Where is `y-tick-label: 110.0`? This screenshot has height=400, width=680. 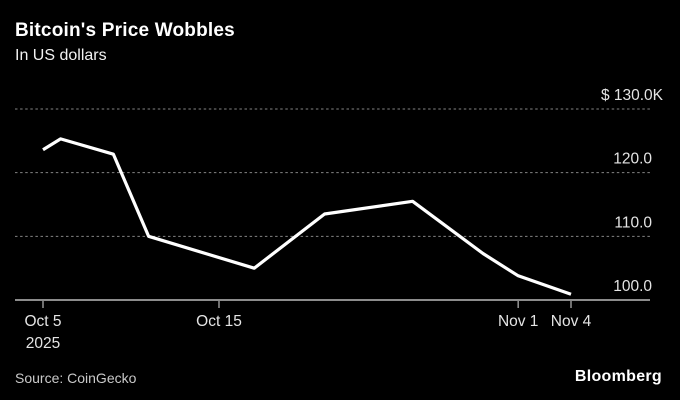 y-tick-label: 110.0 is located at coordinates (633, 222).